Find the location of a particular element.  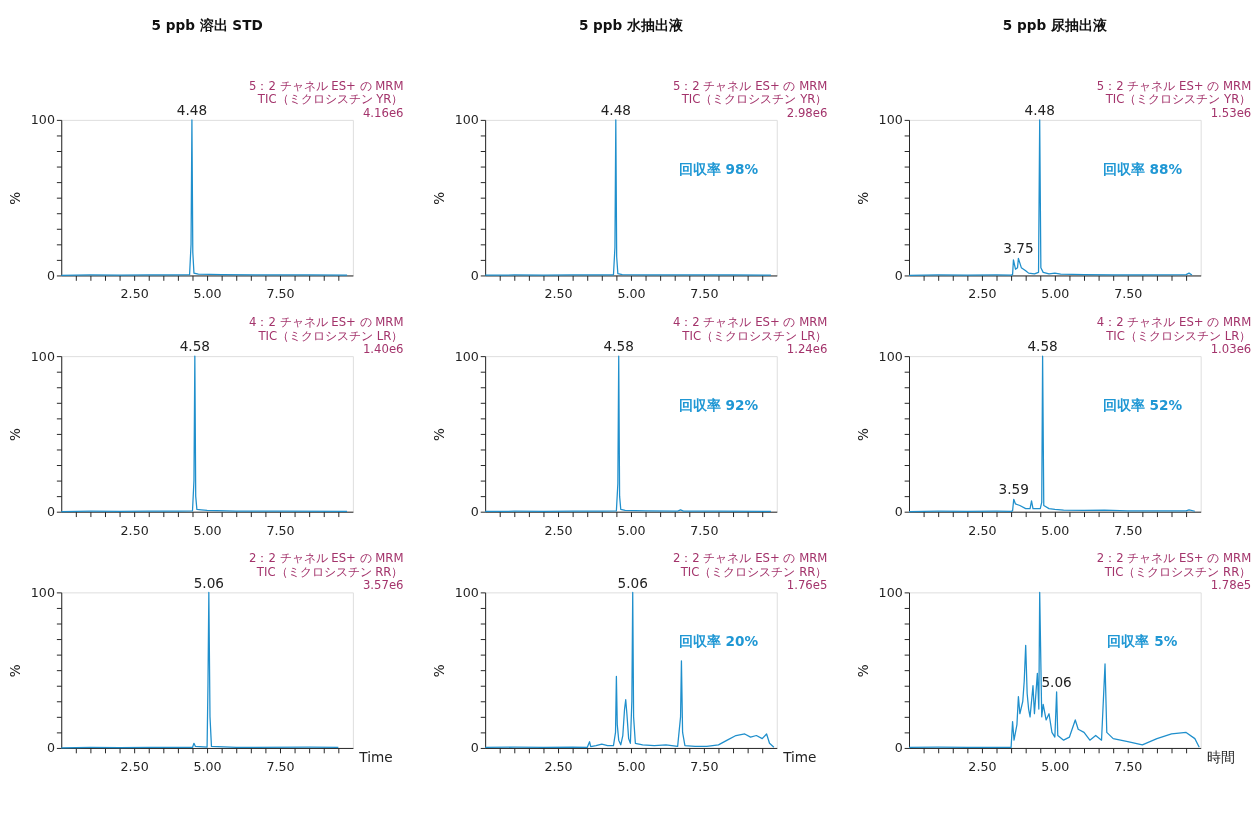

annotation: 3.59 is located at coordinates (1013, 489).